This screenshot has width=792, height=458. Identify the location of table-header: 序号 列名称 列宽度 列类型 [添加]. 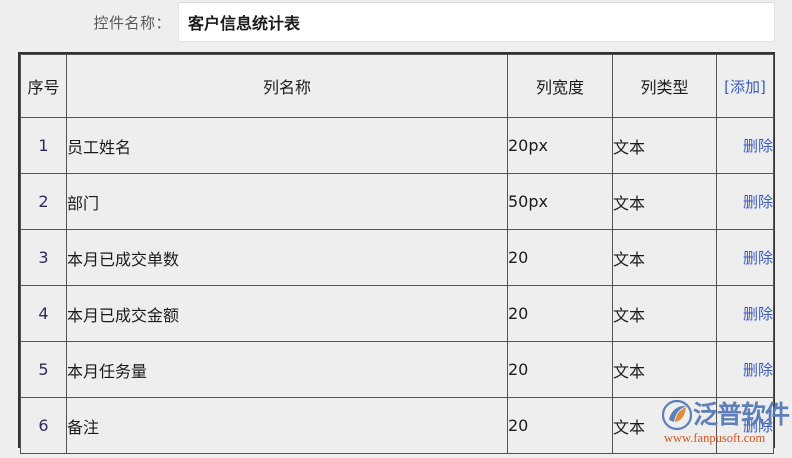
(397, 86).